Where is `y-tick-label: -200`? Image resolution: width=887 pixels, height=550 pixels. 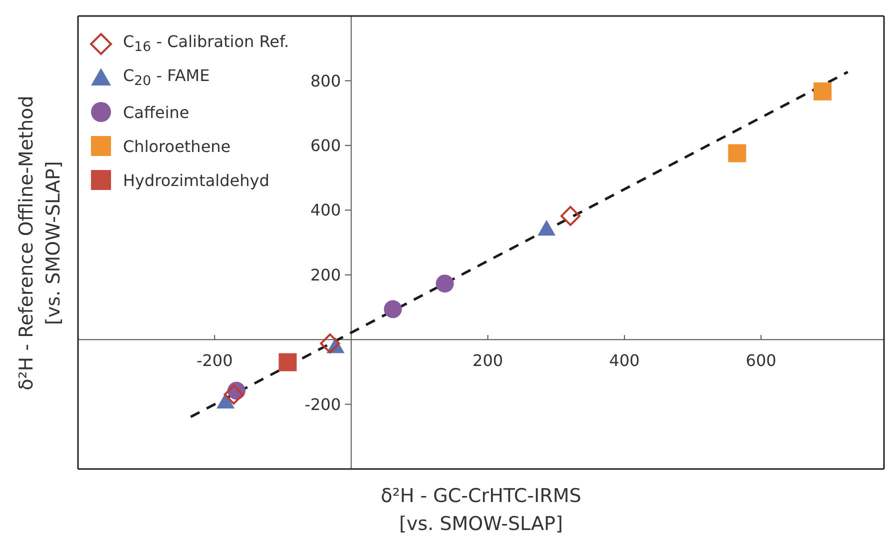
y-tick-label: -200 is located at coordinates (322, 404).